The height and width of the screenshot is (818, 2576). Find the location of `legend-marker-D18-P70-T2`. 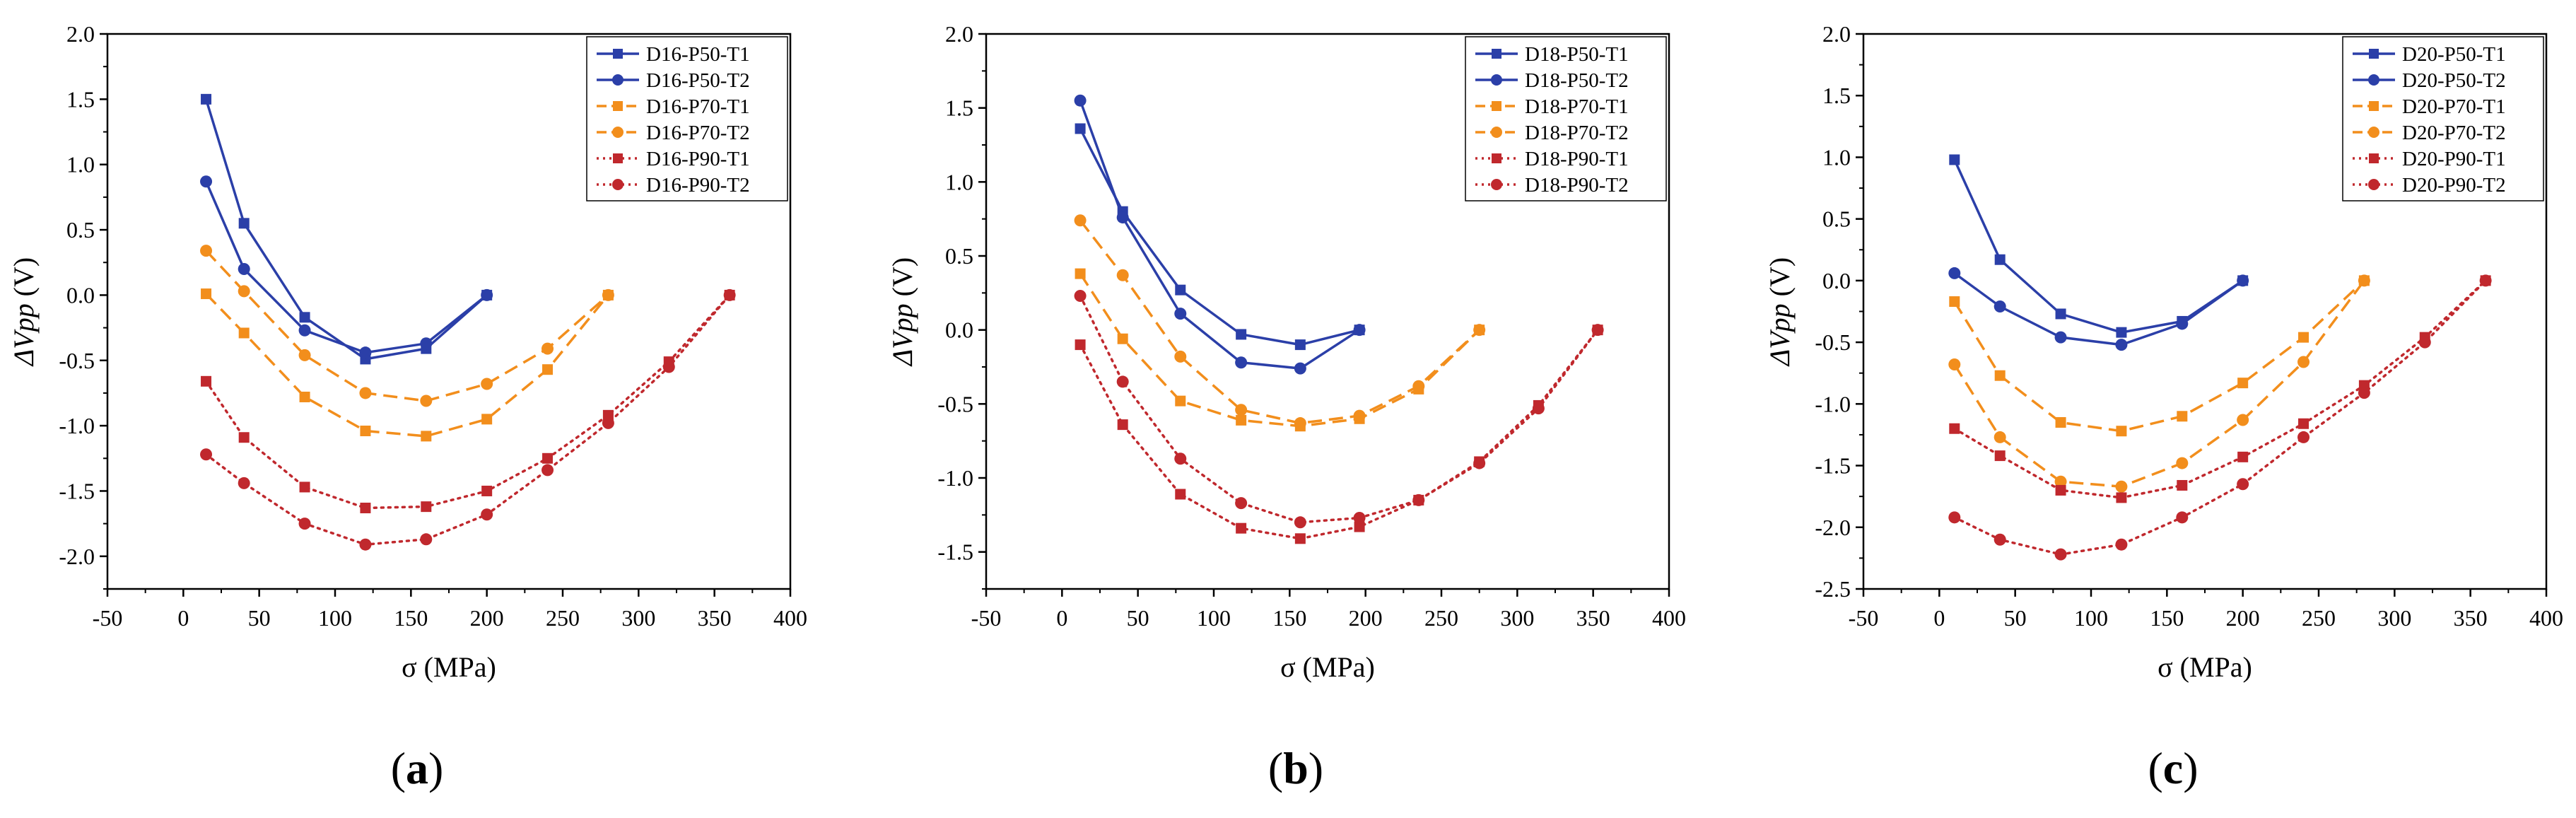

legend-marker-D18-P70-T2 is located at coordinates (1497, 133).